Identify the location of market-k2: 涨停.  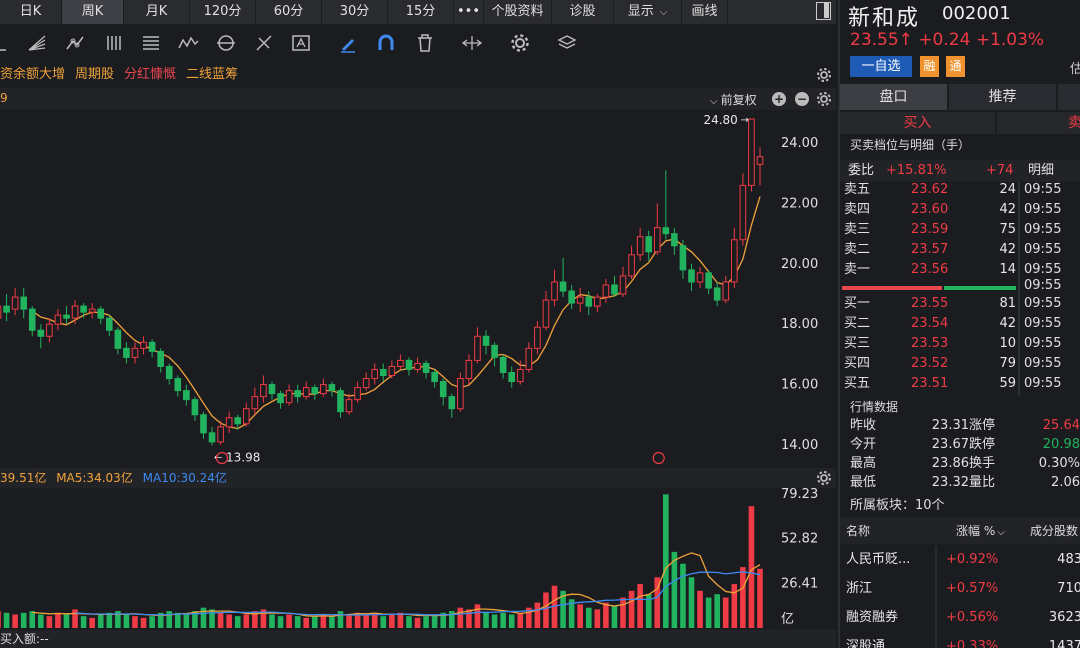
(982, 425).